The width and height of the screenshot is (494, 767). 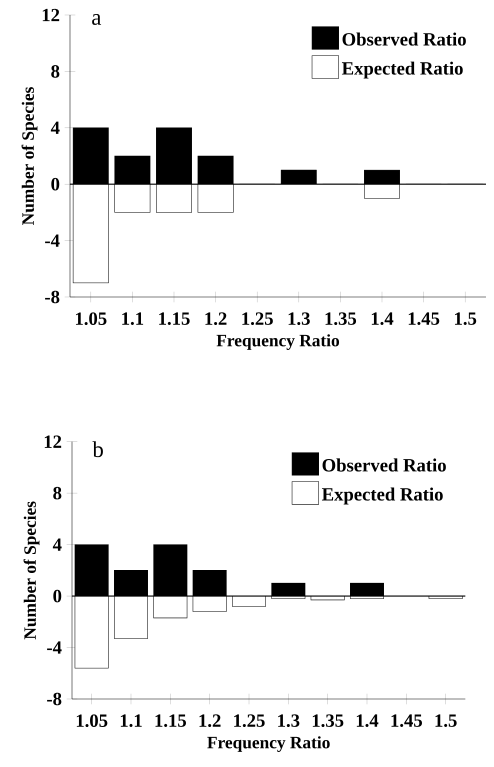 What do you see at coordinates (97, 449) in the screenshot?
I see `chart-title: b` at bounding box center [97, 449].